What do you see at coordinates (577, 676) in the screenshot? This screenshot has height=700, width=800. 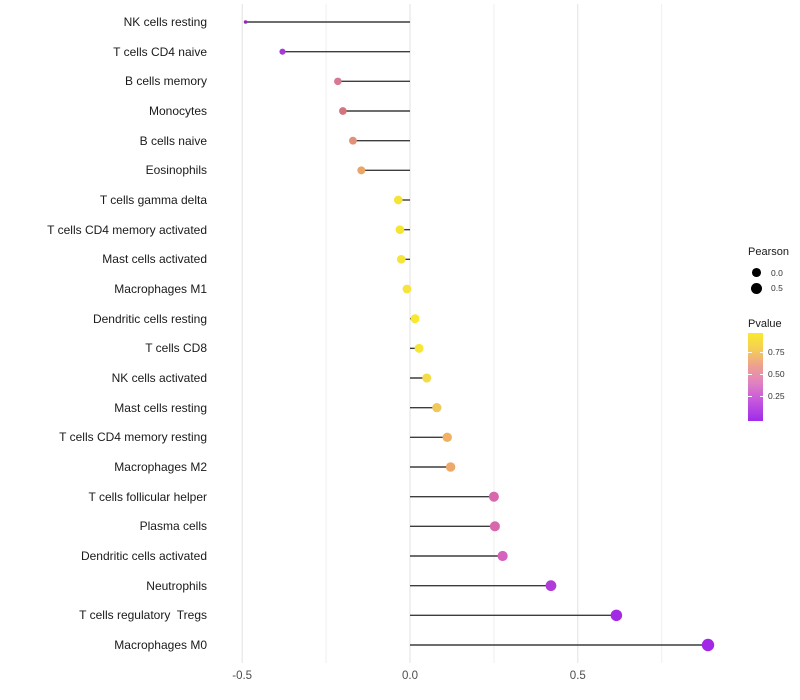 I see `x-axis-tick-label: 0.5` at bounding box center [577, 676].